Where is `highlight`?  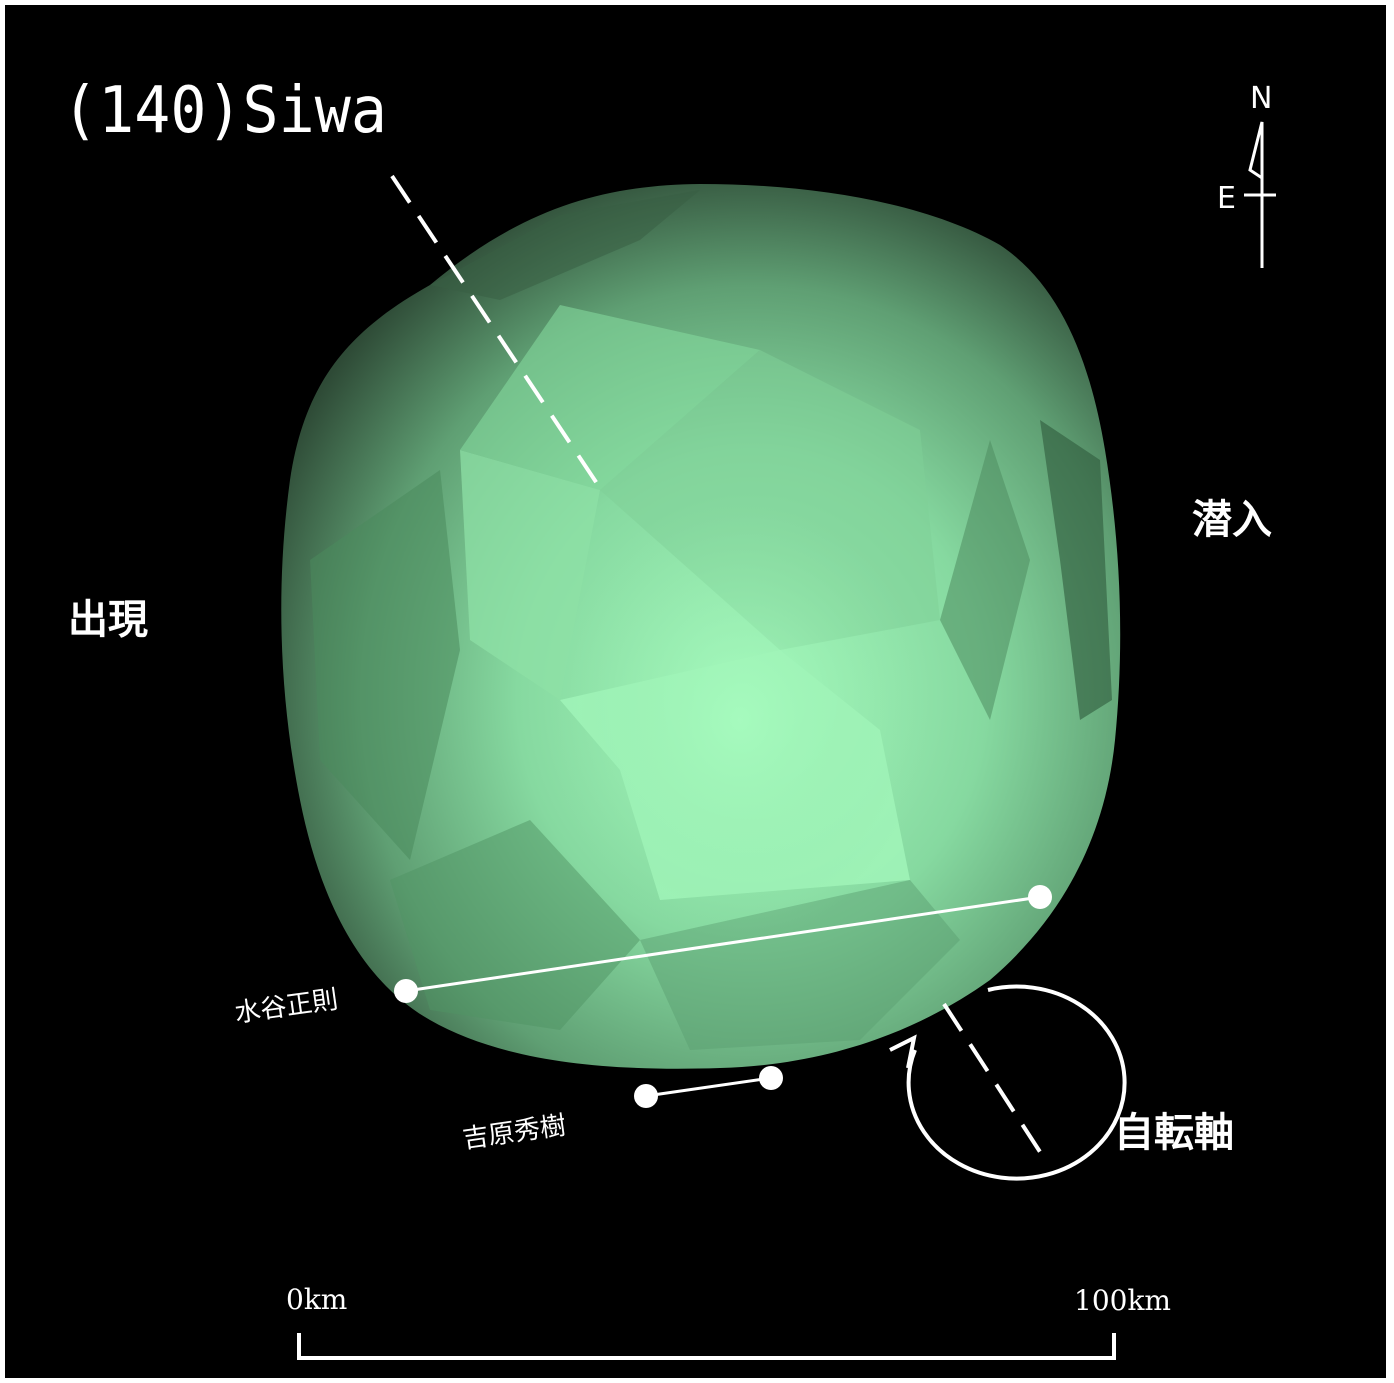
highlight is located at coordinates (740, 720).